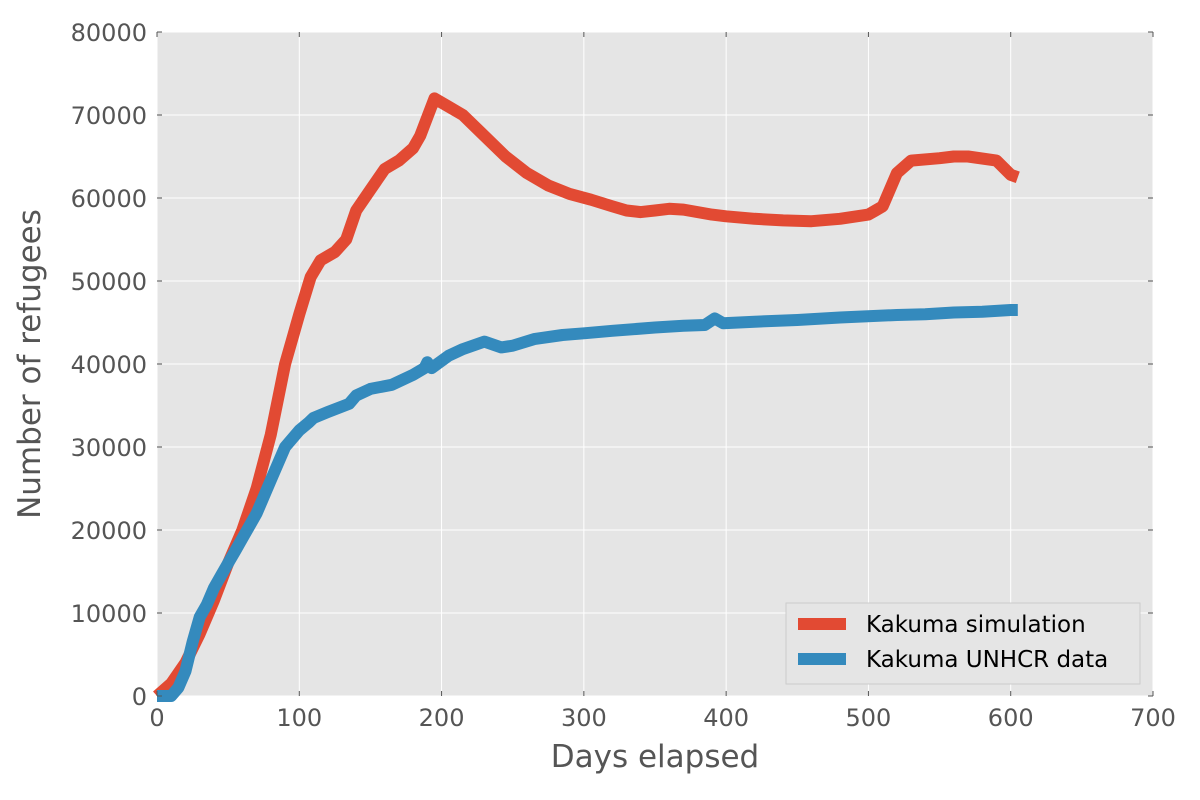  What do you see at coordinates (1011, 718) in the screenshot?
I see `x-tick-label: 600` at bounding box center [1011, 718].